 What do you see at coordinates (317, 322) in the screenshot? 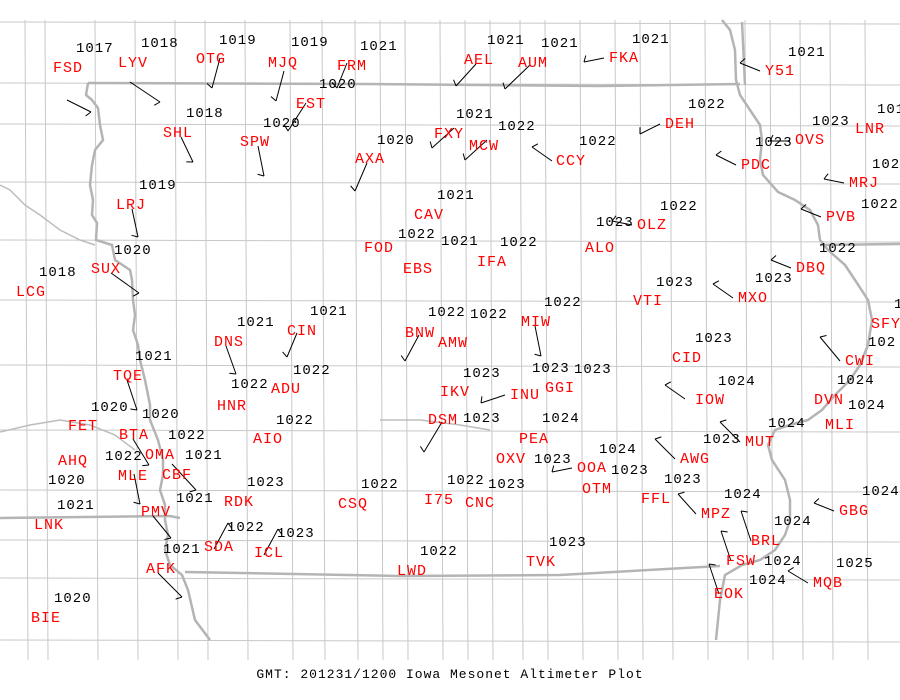
I see `station-cin: 1021 CIN` at bounding box center [317, 322].